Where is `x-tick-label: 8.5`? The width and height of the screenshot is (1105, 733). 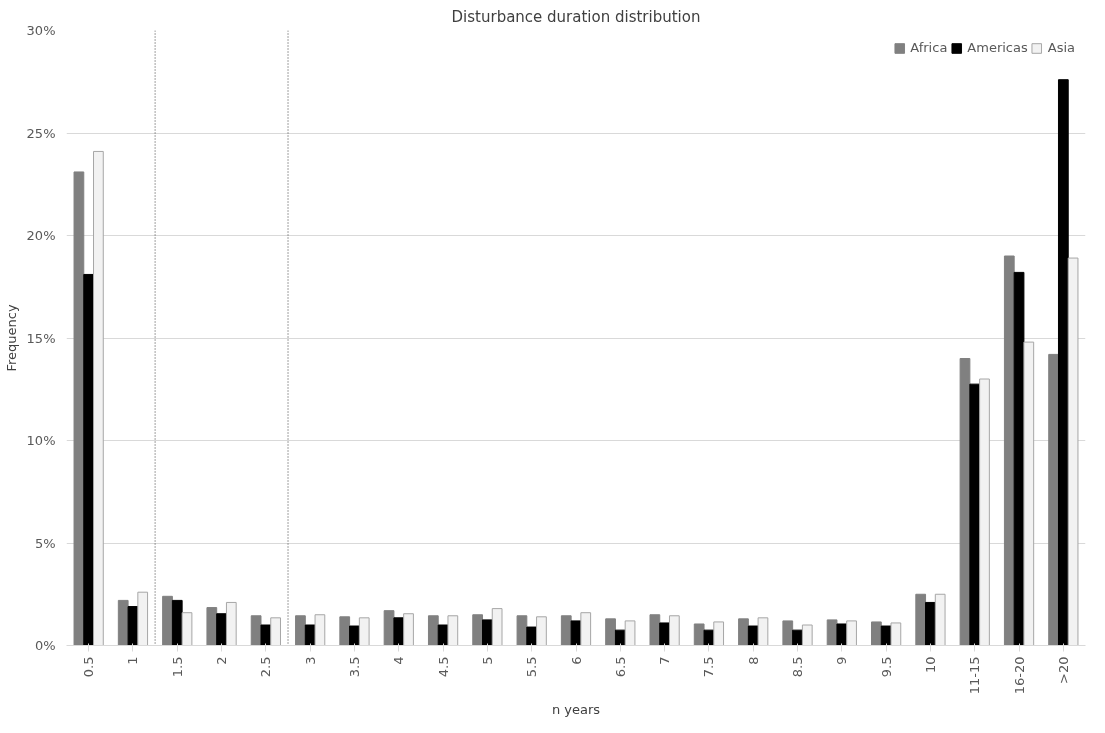 x-tick-label: 8.5 is located at coordinates (798, 667).